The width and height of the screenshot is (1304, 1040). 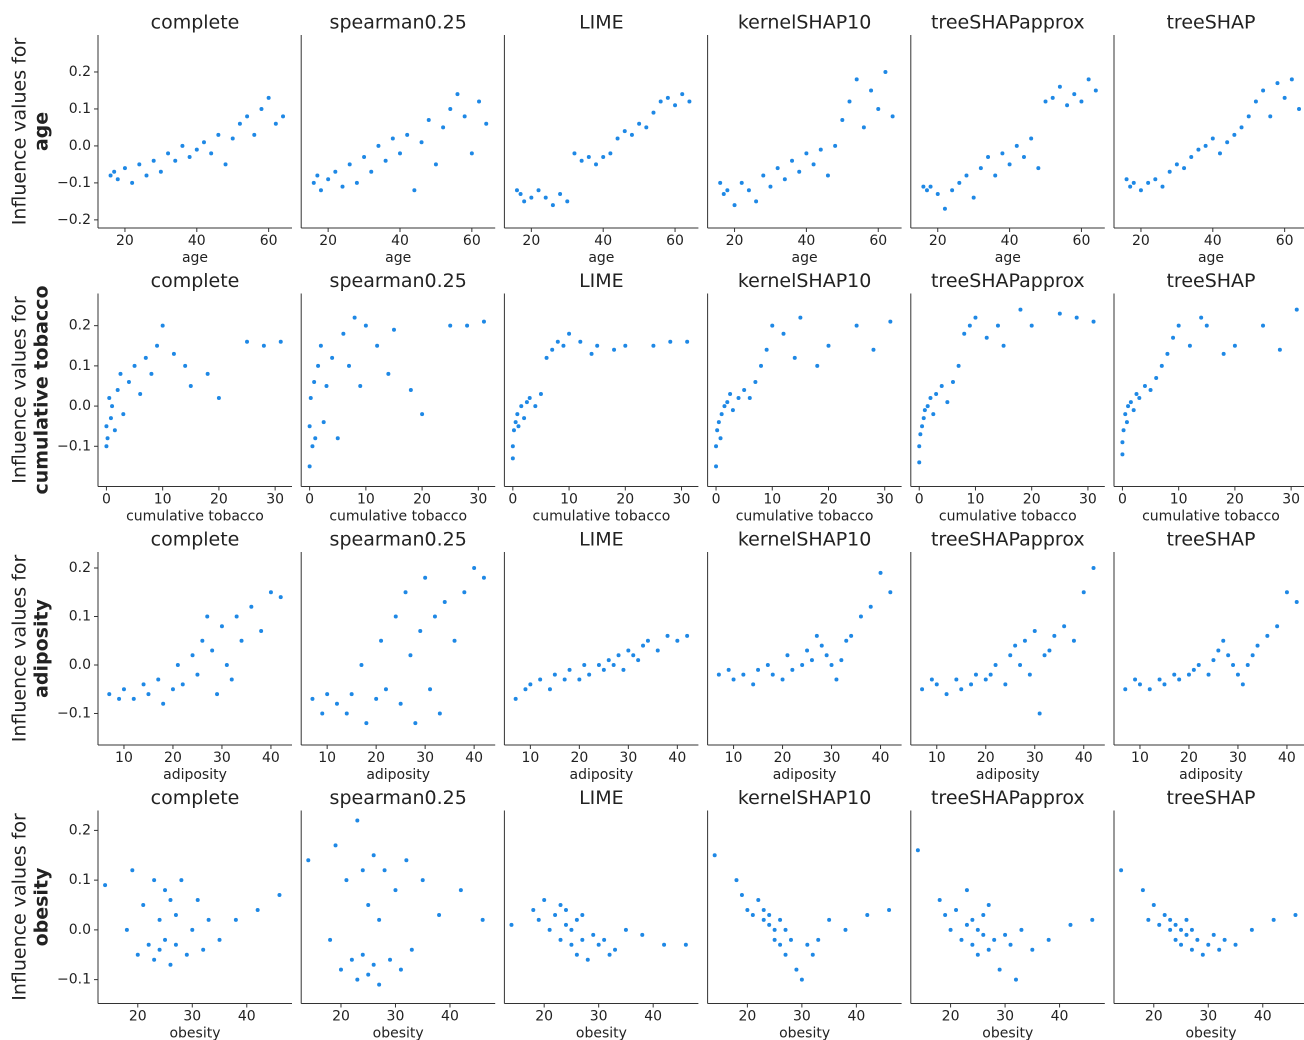 I want to click on x-tick-label: 40, so click(x=1287, y=758).